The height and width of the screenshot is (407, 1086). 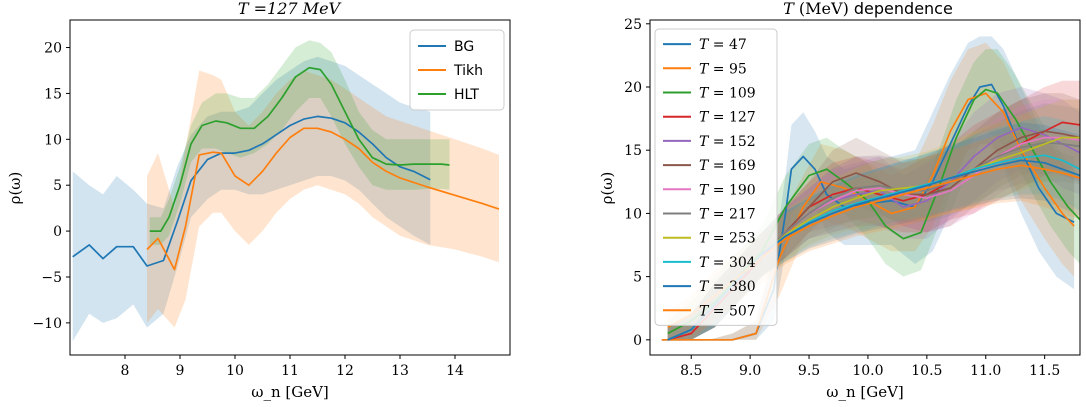 I want to click on left-x-tick-label: 12, so click(x=345, y=371).